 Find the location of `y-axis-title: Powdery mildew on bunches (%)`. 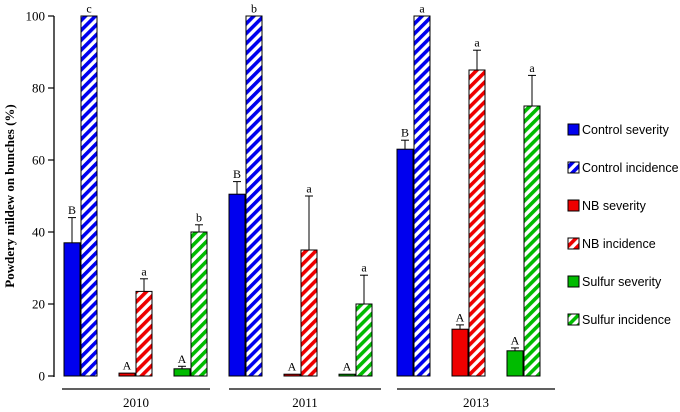

y-axis-title: Powdery mildew on bunches (%) is located at coordinates (9, 195).